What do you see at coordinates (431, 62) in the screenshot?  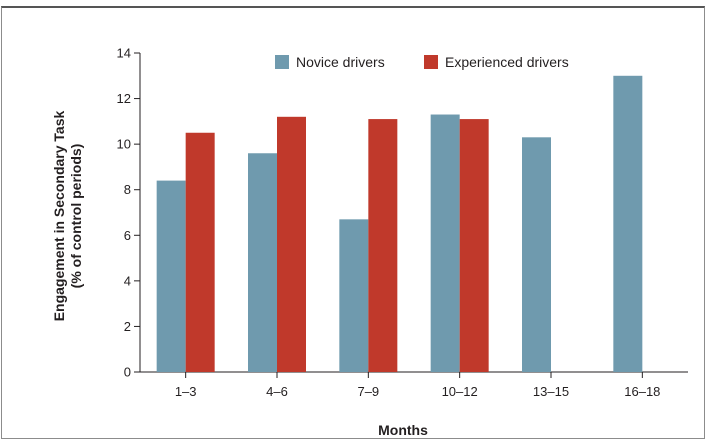 I see `legend-swatch-experienced` at bounding box center [431, 62].